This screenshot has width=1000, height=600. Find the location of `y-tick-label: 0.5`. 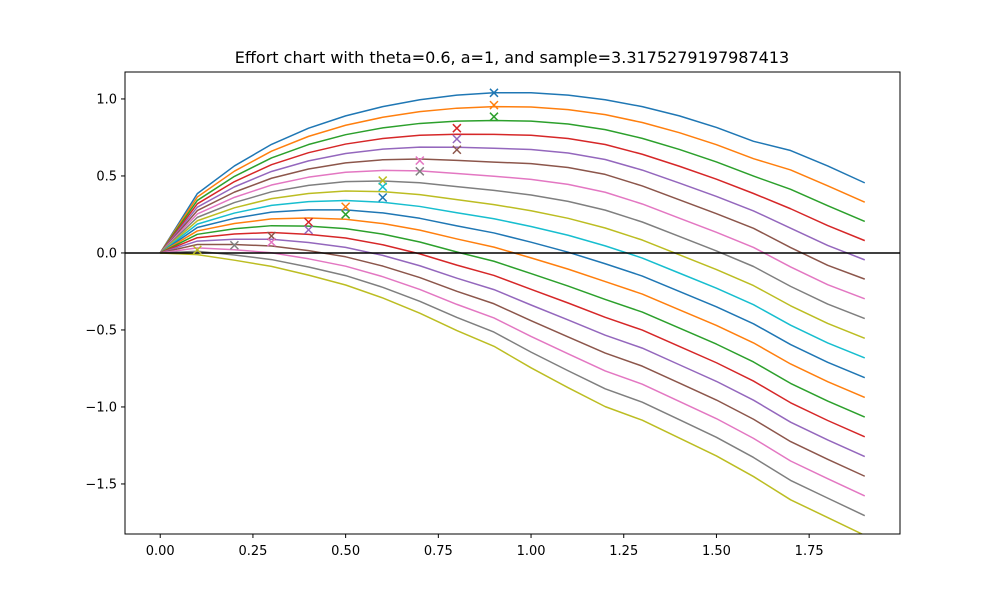

y-tick-label: 0.5 is located at coordinates (106, 176).